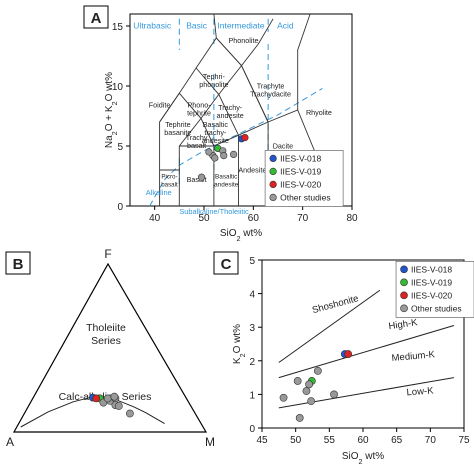 The width and height of the screenshot is (474, 474). Describe the element at coordinates (352, 218) in the screenshot. I see `x-tick-label: 80` at that location.